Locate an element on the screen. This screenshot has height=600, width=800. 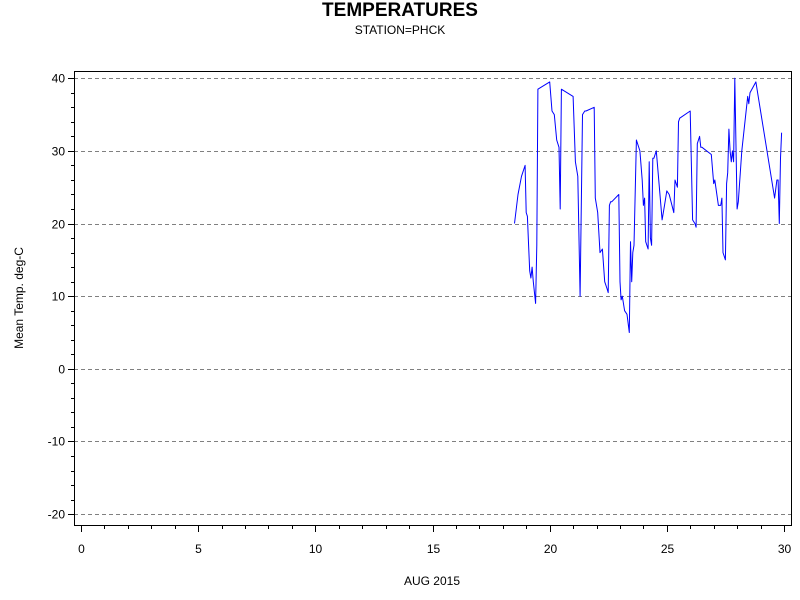
x-tick-label: 25 is located at coordinates (668, 549).